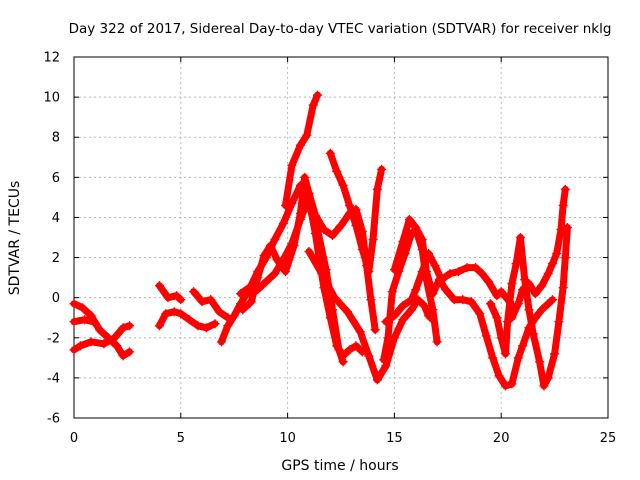  I want to click on y-tick-label: 4, so click(56, 218).